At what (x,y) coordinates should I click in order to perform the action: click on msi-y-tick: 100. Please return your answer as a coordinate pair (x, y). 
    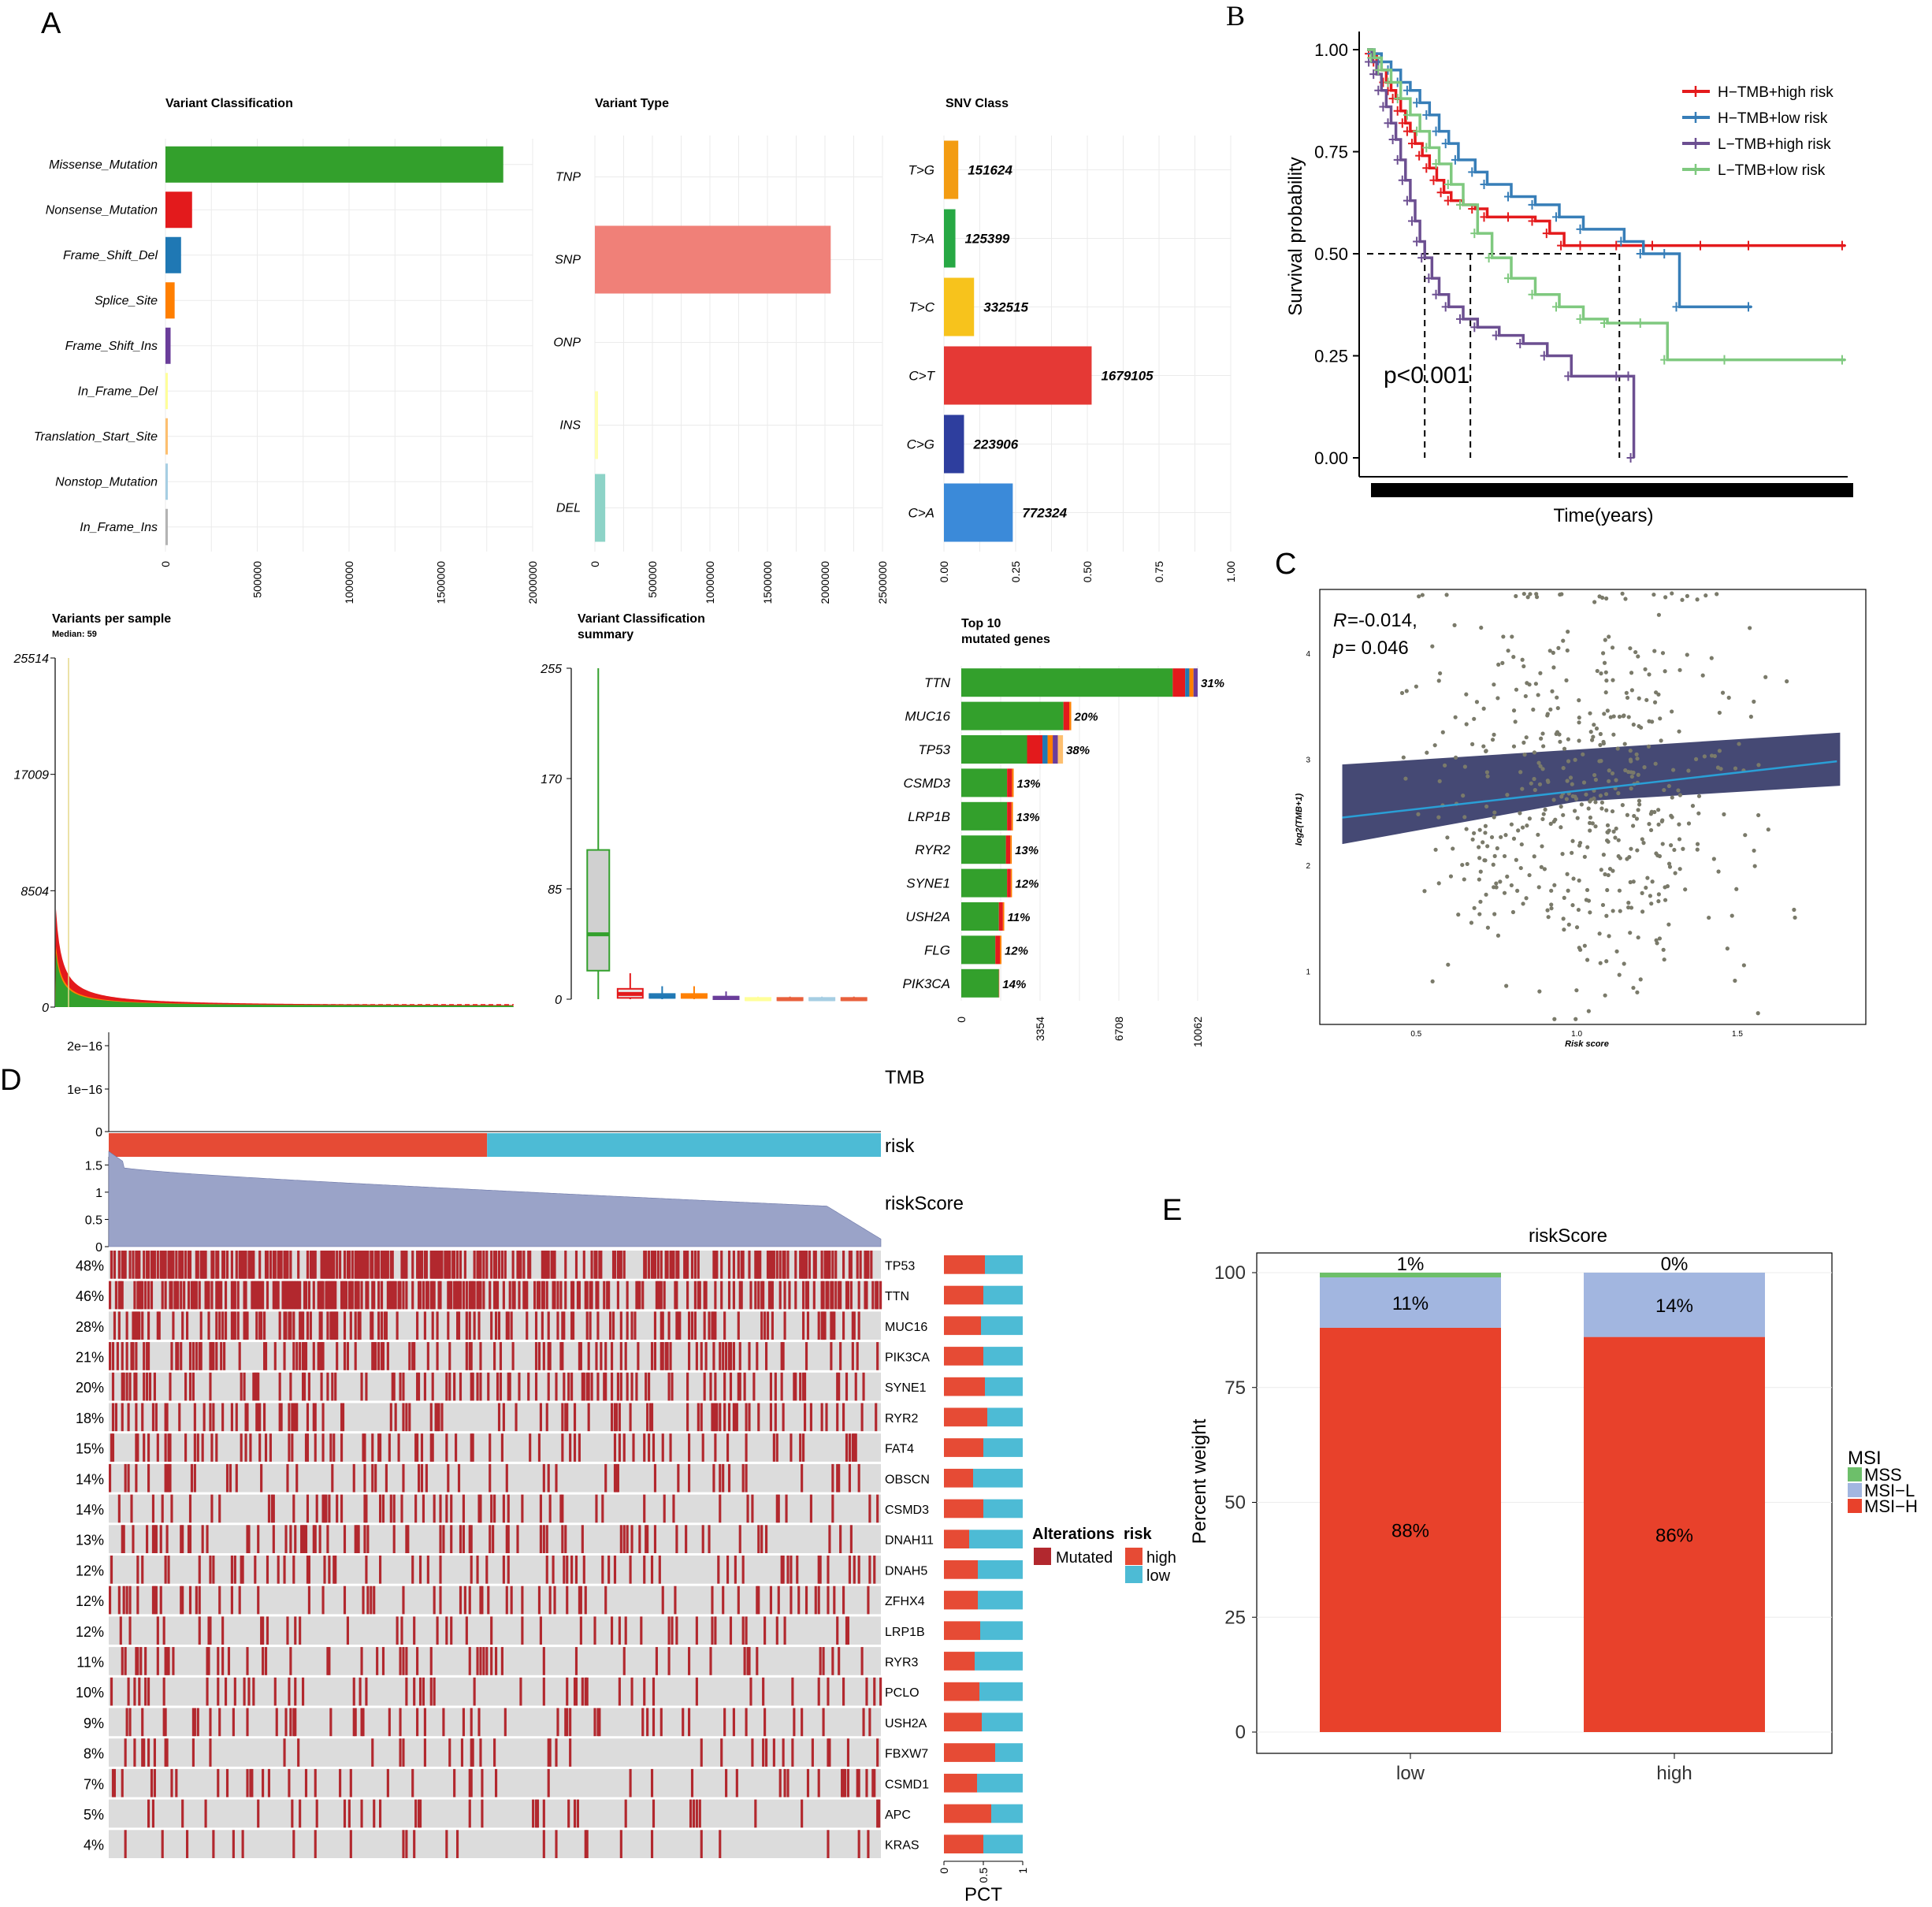
    Looking at the image, I should click on (1230, 1273).